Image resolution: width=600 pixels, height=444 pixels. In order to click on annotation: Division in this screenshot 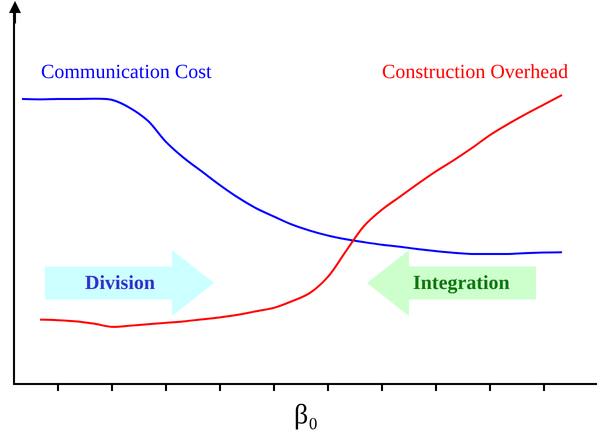, I will do `click(120, 283)`.